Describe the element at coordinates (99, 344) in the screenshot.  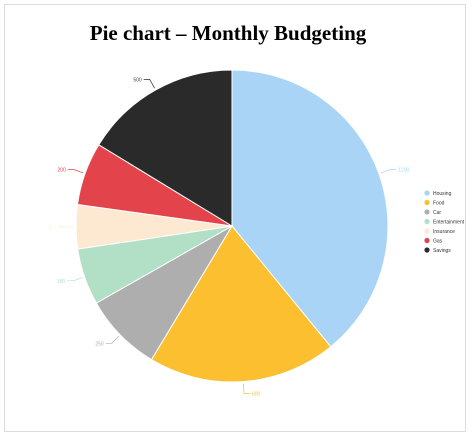
I see `slice-label-car: 250` at that location.